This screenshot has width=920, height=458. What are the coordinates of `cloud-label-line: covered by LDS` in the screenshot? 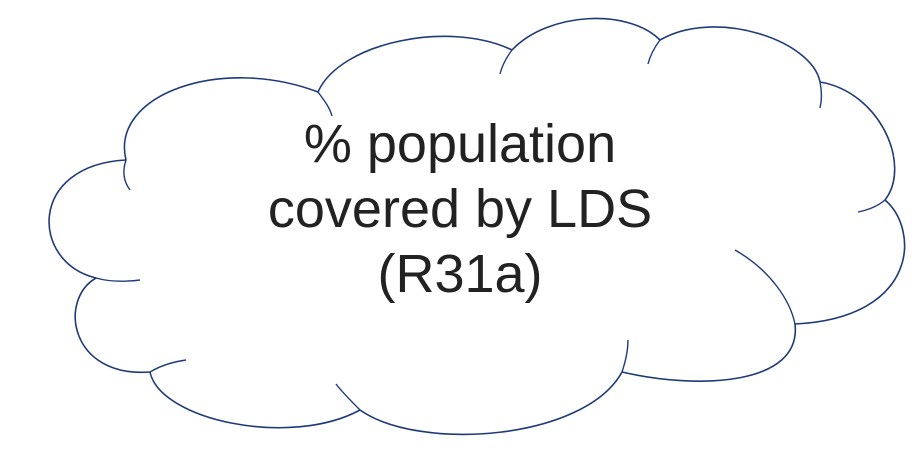 It's located at (460, 209).